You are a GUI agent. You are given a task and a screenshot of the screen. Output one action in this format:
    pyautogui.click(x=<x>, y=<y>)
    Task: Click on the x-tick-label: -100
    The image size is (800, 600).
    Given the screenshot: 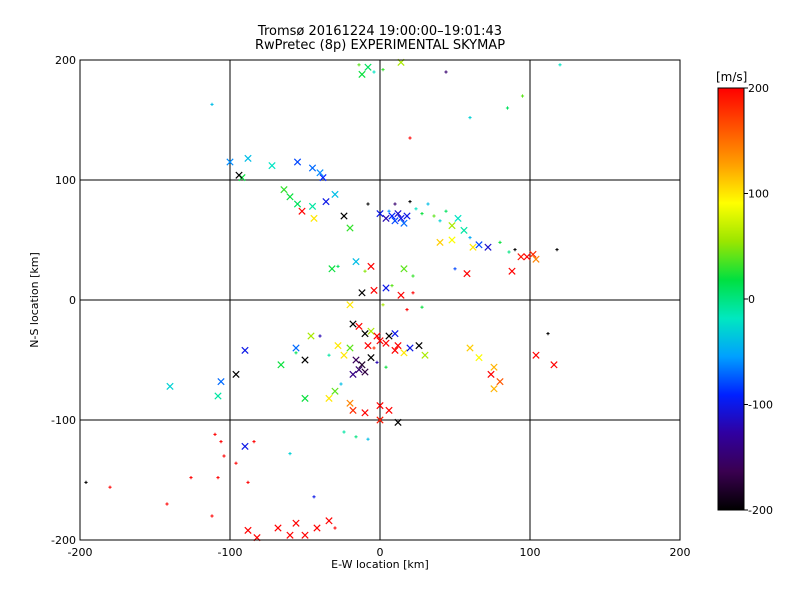 What is the action you would take?
    pyautogui.click(x=230, y=552)
    